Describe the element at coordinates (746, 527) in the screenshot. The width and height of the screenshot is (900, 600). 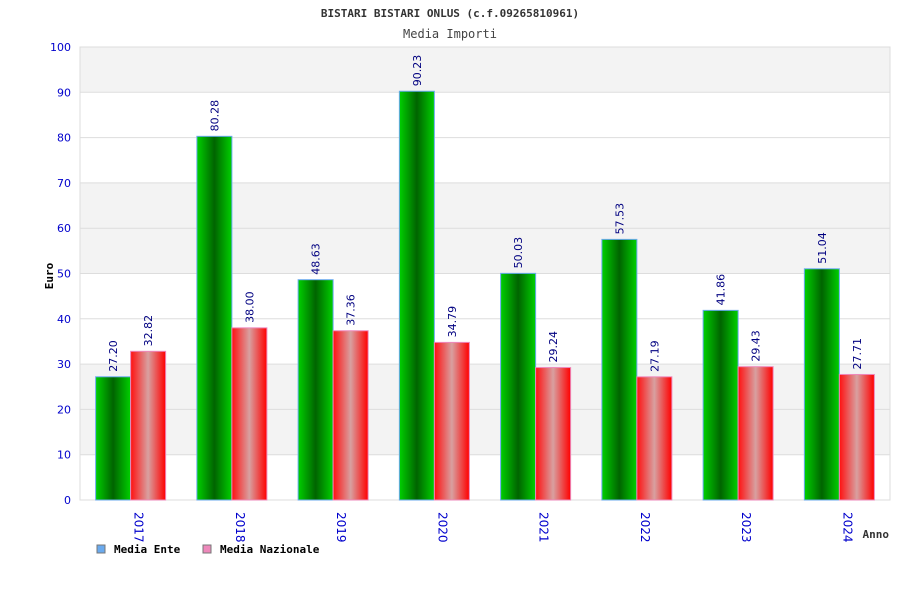
I see `x-tick-label: 2023` at that location.